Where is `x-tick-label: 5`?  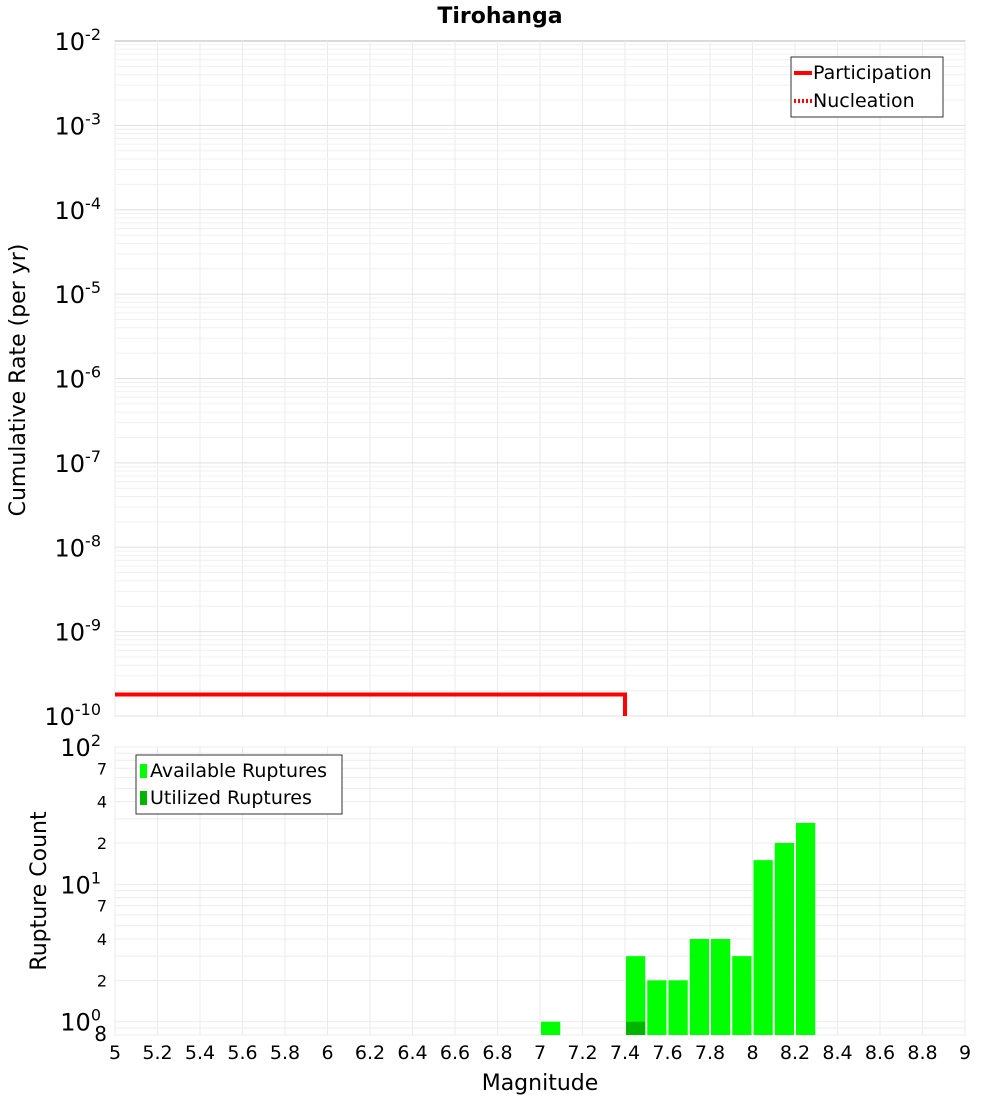
x-tick-label: 5 is located at coordinates (115, 1053).